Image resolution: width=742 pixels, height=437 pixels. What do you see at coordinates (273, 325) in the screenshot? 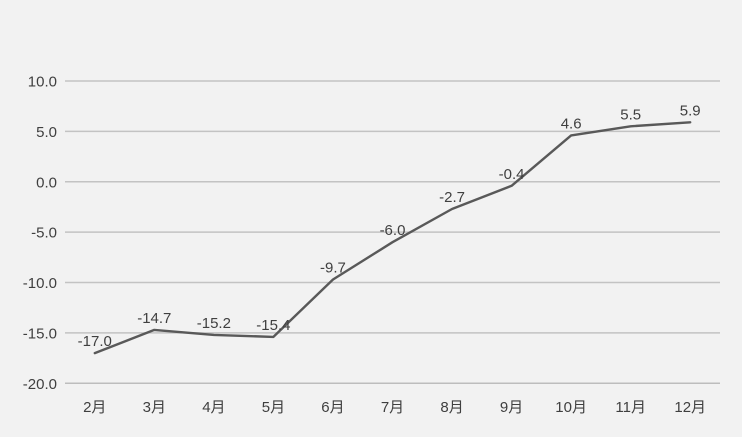
I see `data-label: -15.4` at bounding box center [273, 325].